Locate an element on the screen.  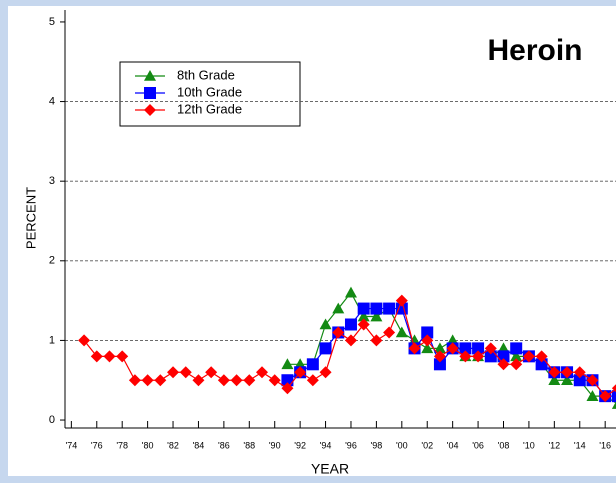
x-tick-label: '06 is located at coordinates (478, 445).